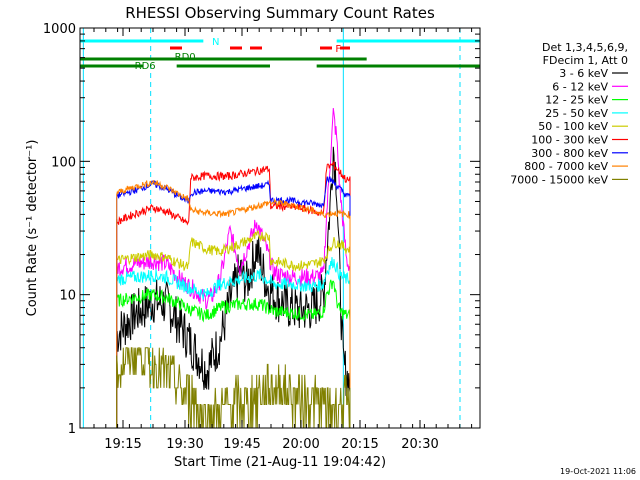  What do you see at coordinates (32, 228) in the screenshot?
I see `y-axis-label: Count Rate (s⁻¹ detector⁻¹)` at bounding box center [32, 228].